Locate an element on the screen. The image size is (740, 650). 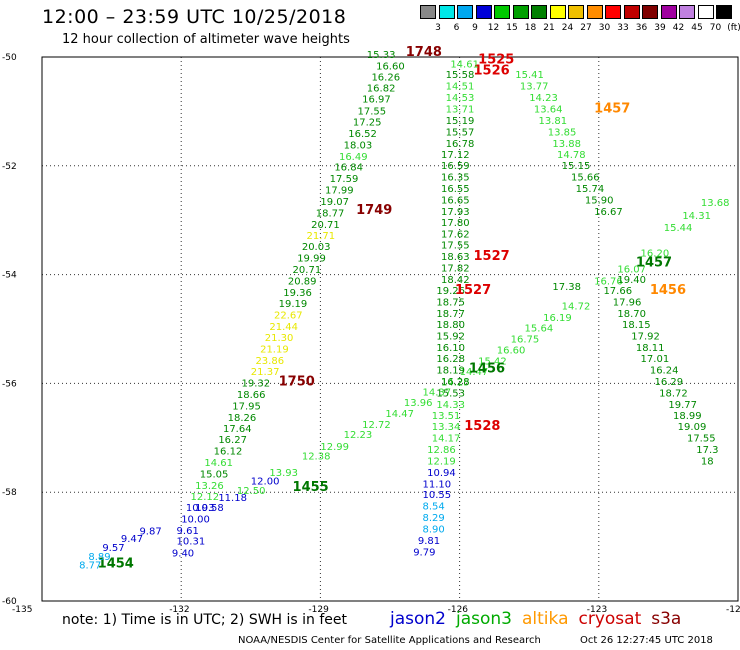
pass-time-label: 1750 is located at coordinates (297, 382).